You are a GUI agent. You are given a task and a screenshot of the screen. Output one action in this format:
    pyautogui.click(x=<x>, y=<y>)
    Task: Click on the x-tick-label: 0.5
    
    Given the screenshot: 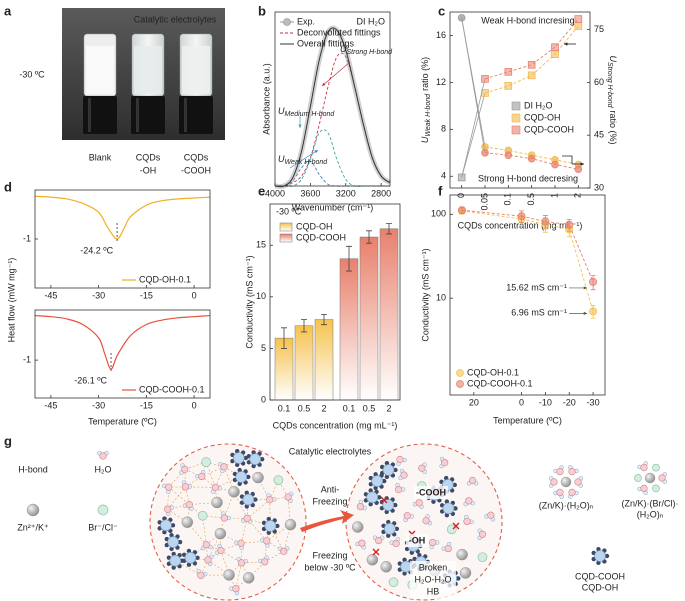 What is the action you would take?
    pyautogui.click(x=531, y=199)
    